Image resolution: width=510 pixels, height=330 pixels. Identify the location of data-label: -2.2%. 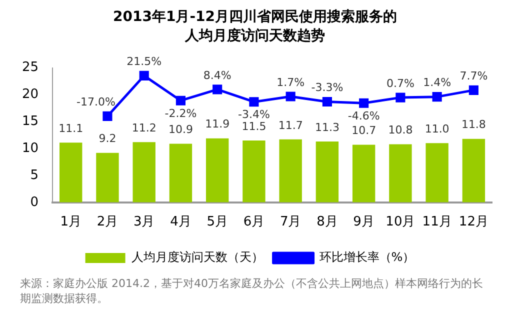
(180, 113).